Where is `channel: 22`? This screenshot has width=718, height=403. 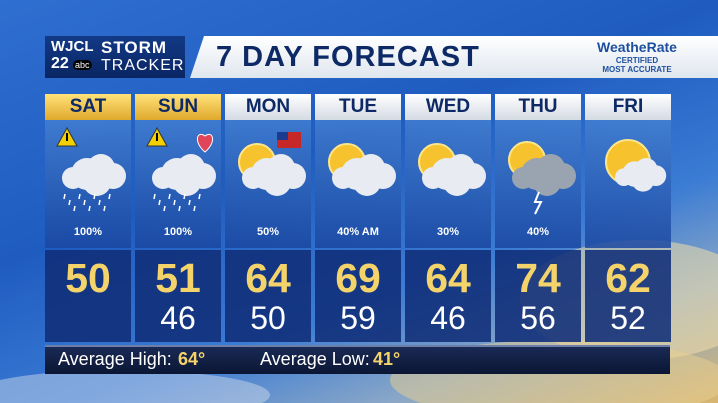 channel: 22 is located at coordinates (60, 63).